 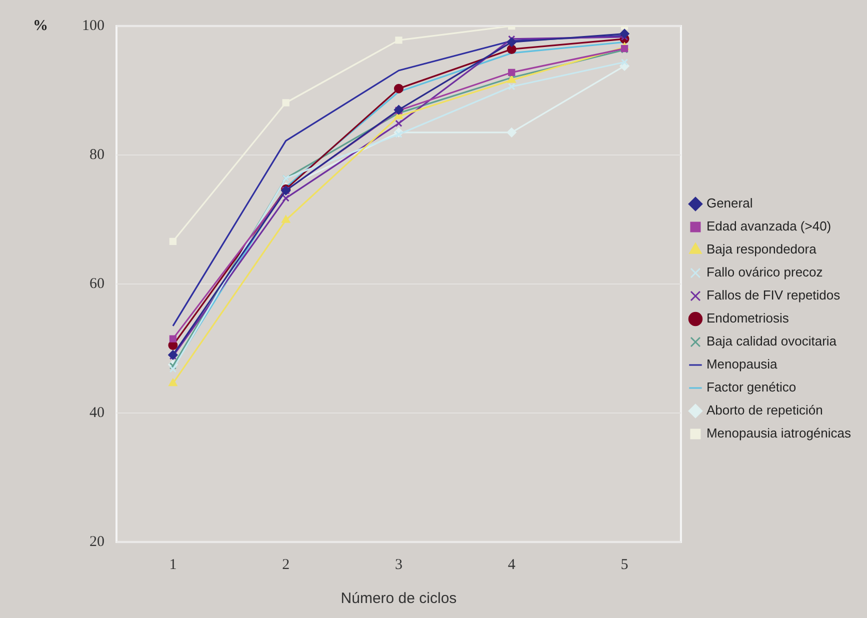 What do you see at coordinates (624, 564) in the screenshot?
I see `x-tick-label: 5` at bounding box center [624, 564].